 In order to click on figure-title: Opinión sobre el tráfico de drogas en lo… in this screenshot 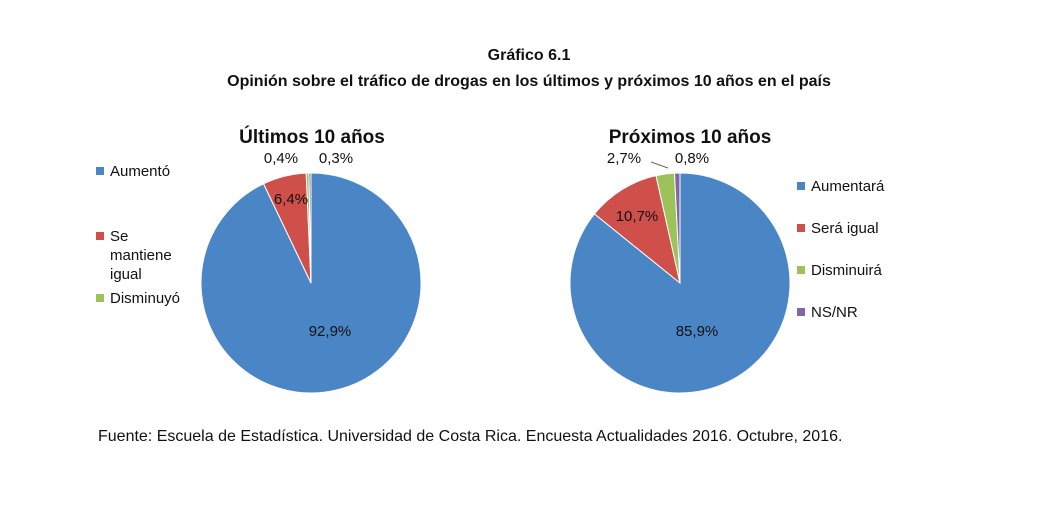, I will do `click(529, 81)`.